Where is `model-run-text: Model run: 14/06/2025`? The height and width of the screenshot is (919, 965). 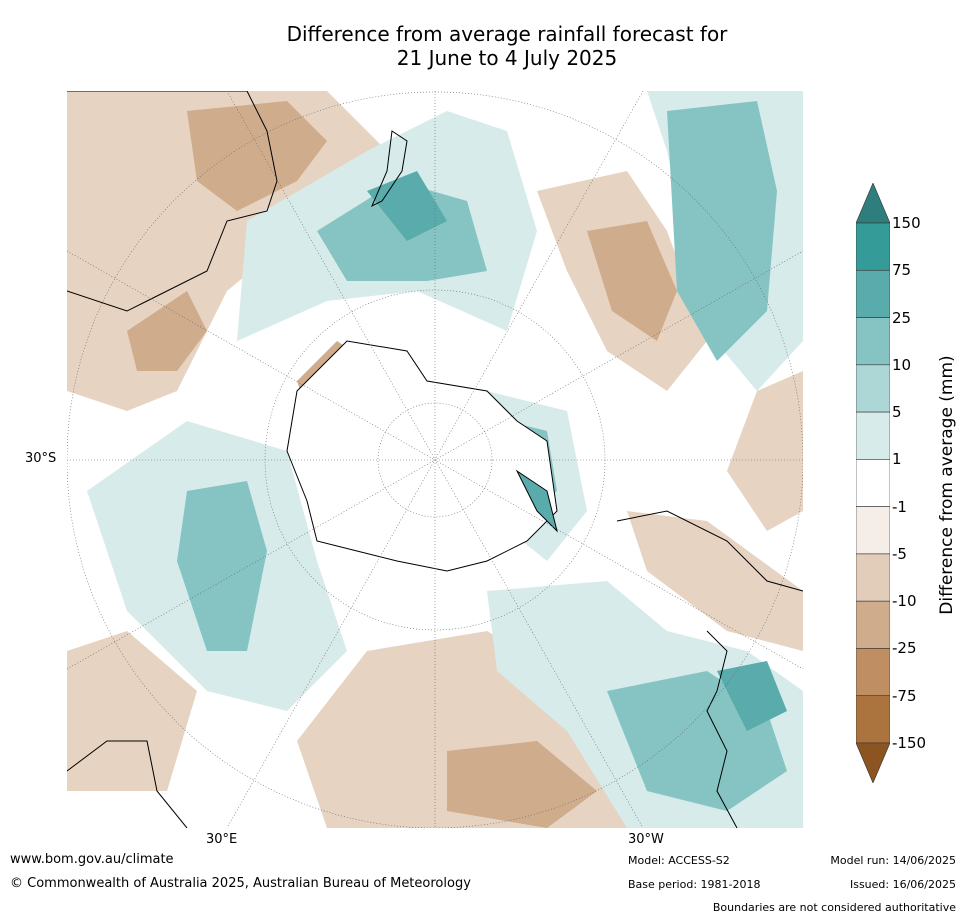 model-run-text: Model run: 14/06/2025 is located at coordinates (893, 860).